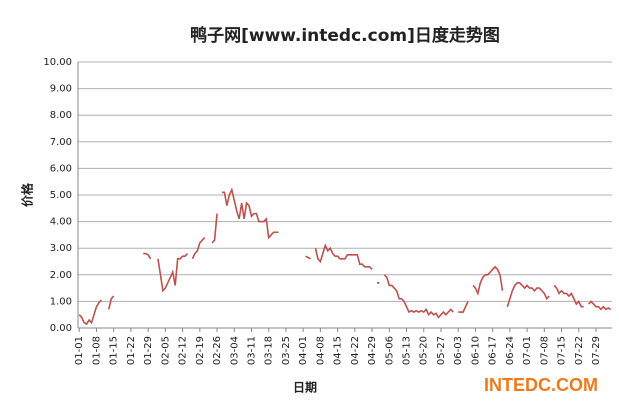  What do you see at coordinates (475, 350) in the screenshot?
I see `x-tick-label: 06-10` at bounding box center [475, 350].